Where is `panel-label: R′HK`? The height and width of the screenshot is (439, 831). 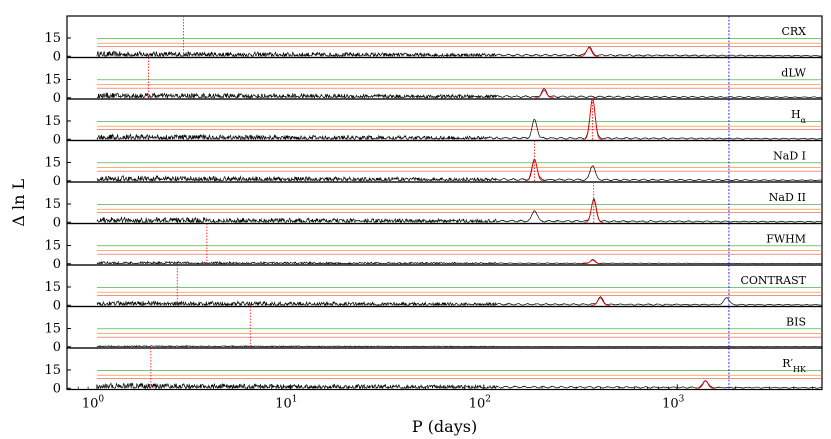
panel-label: R′HK is located at coordinates (794, 365).